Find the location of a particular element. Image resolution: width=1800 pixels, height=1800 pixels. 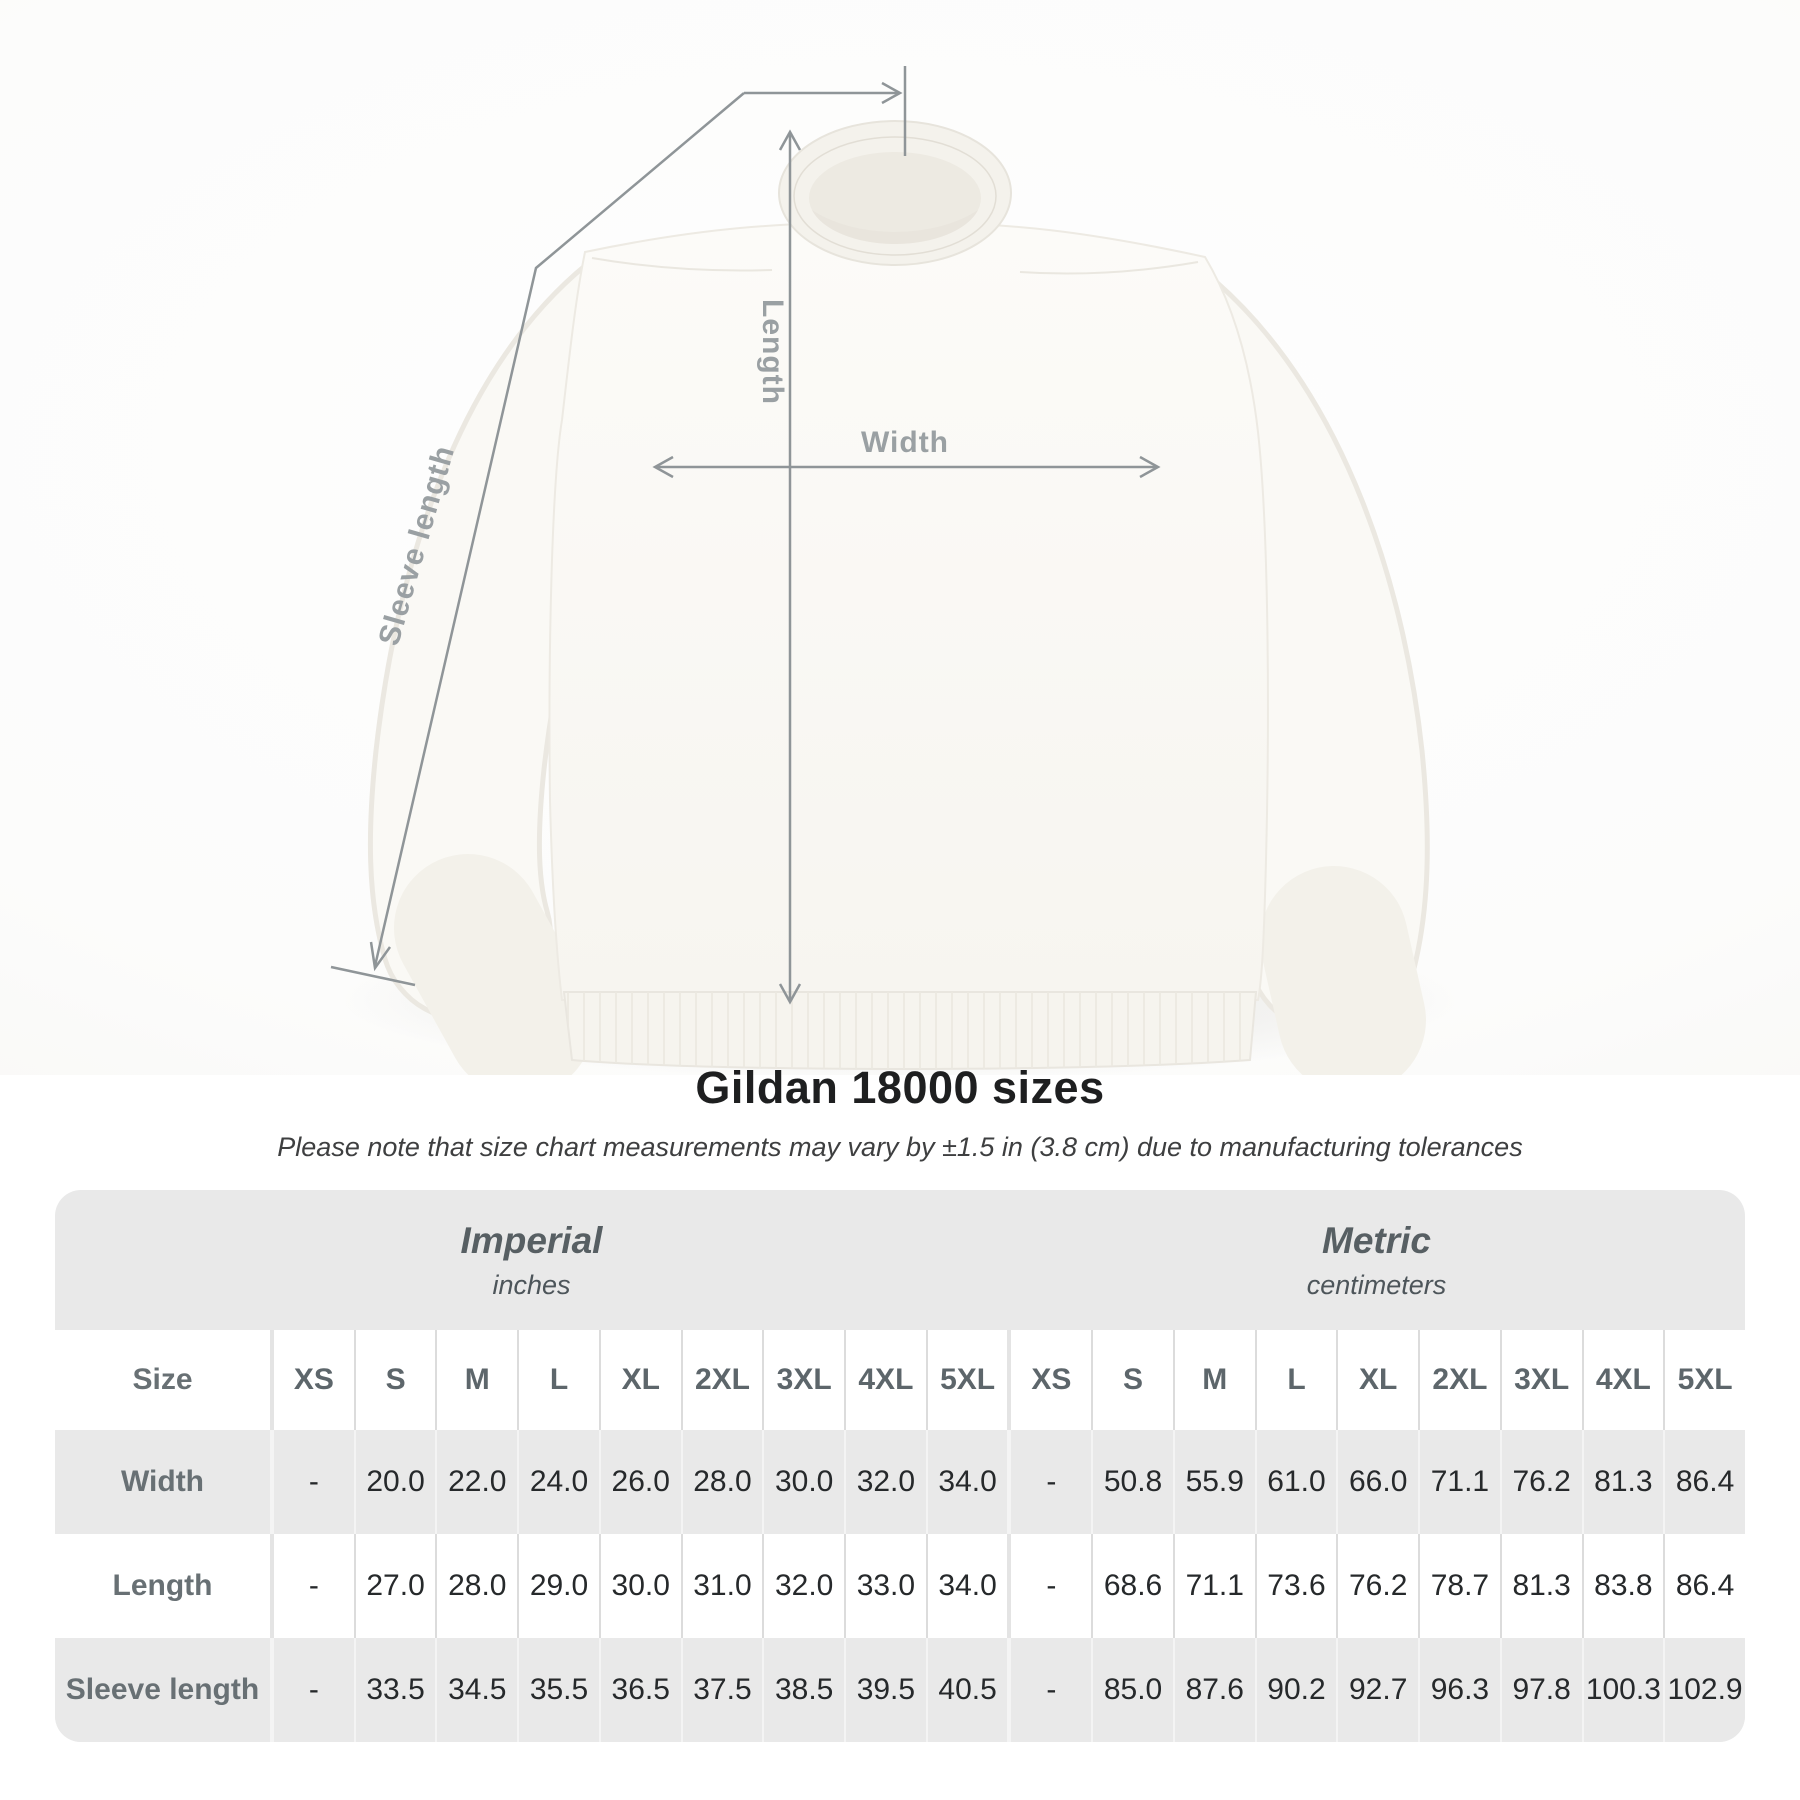

table-cell: 35.5 is located at coordinates (558, 1690).